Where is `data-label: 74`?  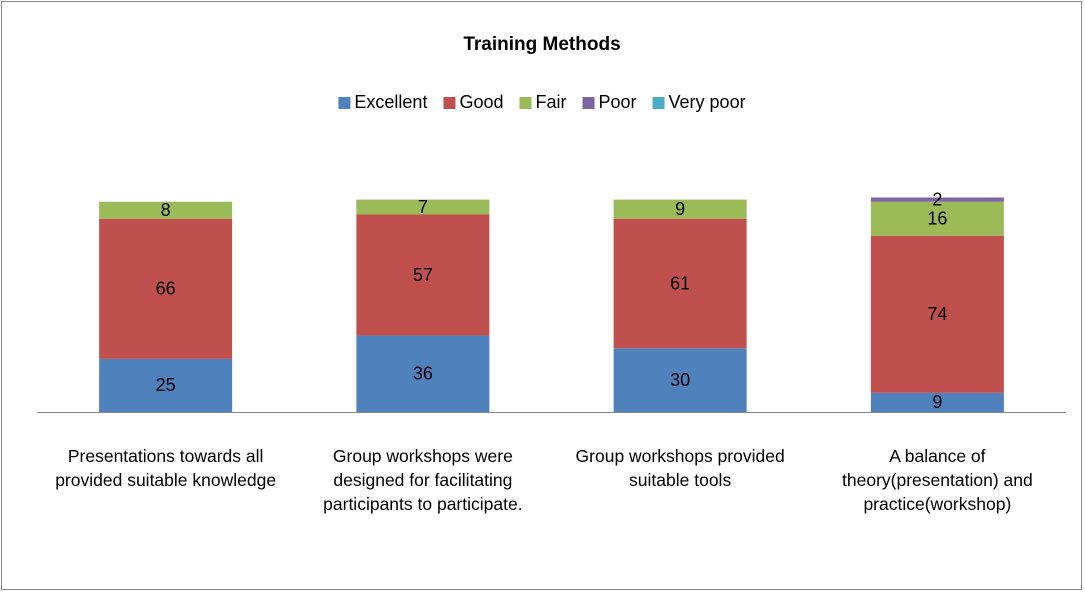
data-label: 74 is located at coordinates (937, 314).